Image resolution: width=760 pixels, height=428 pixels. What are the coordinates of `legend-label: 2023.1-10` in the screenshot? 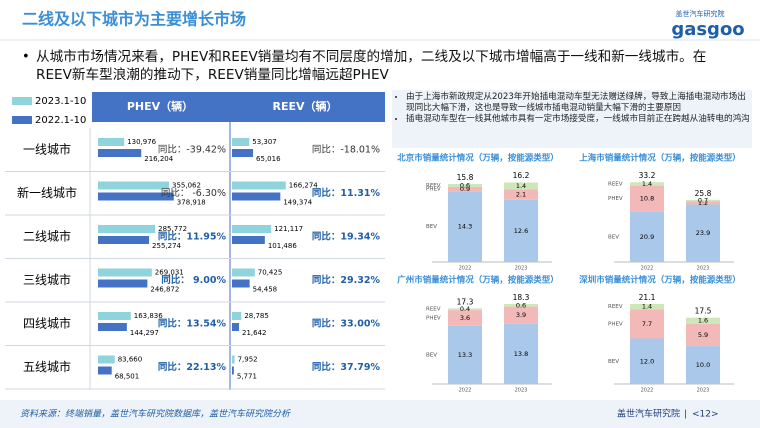 It's located at (60, 101).